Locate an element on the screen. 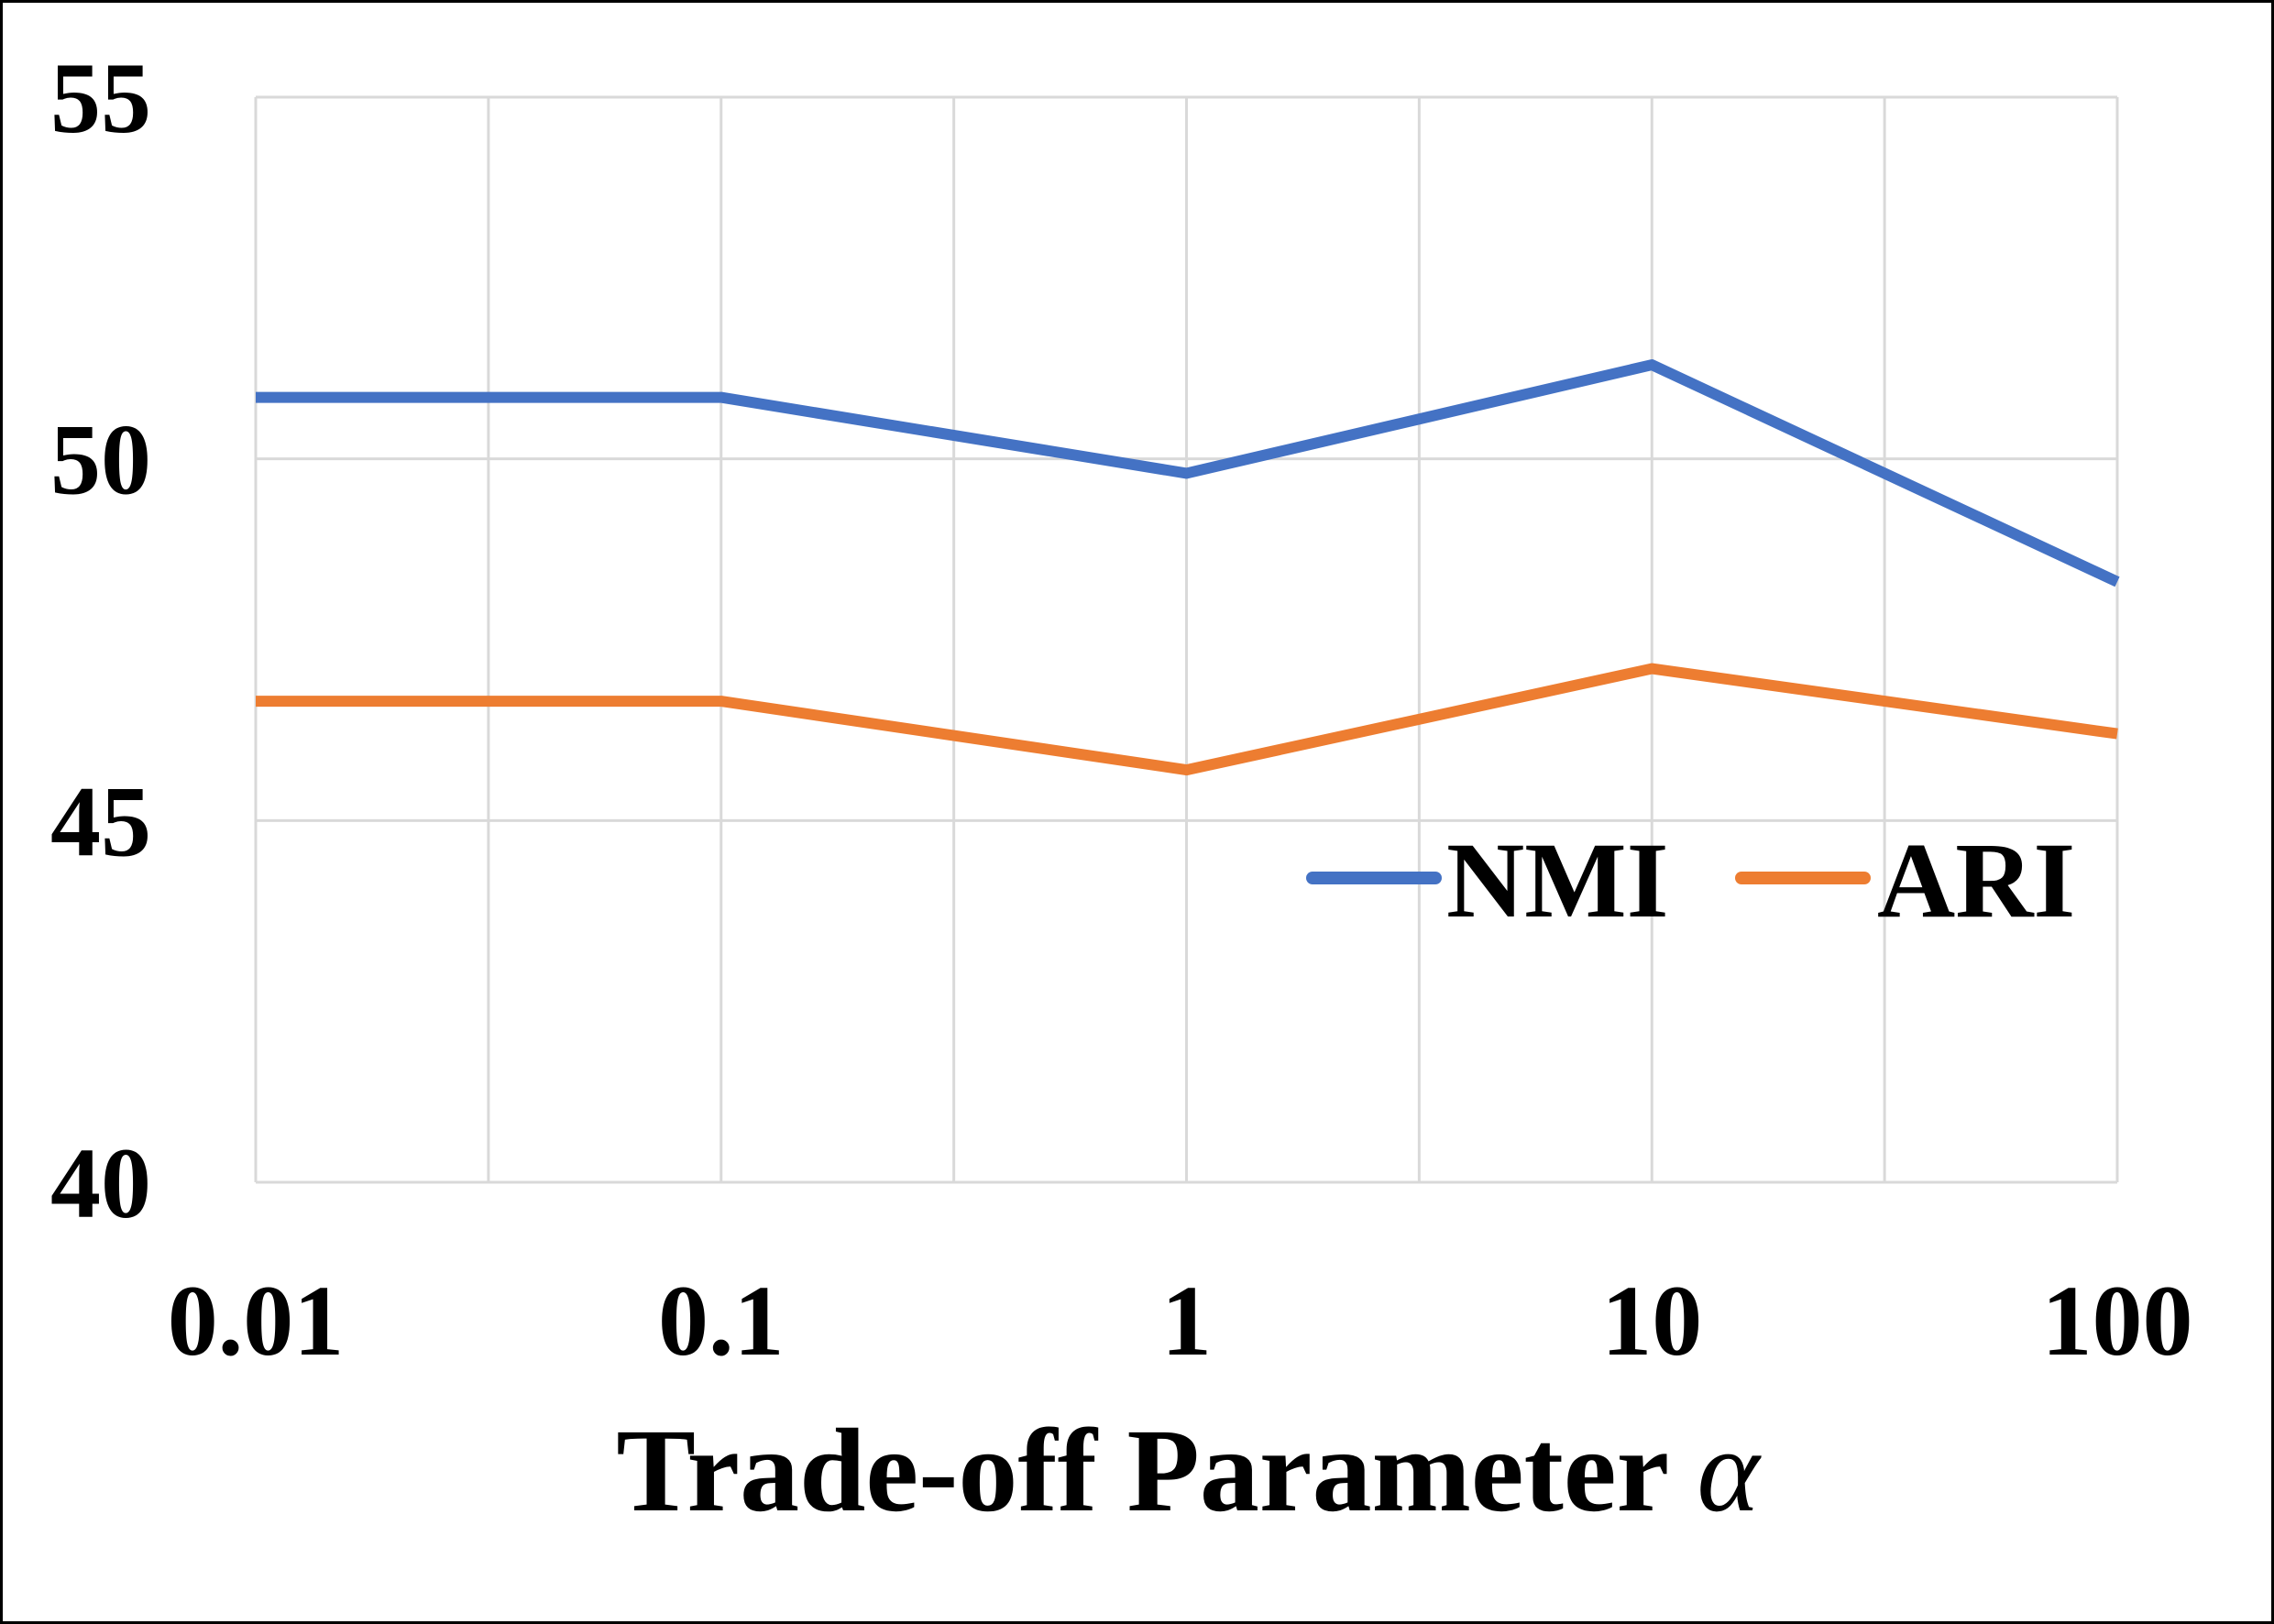 The width and height of the screenshot is (2274, 1624). y-axis-ticks: 40 45 50 55 is located at coordinates (100, 640).